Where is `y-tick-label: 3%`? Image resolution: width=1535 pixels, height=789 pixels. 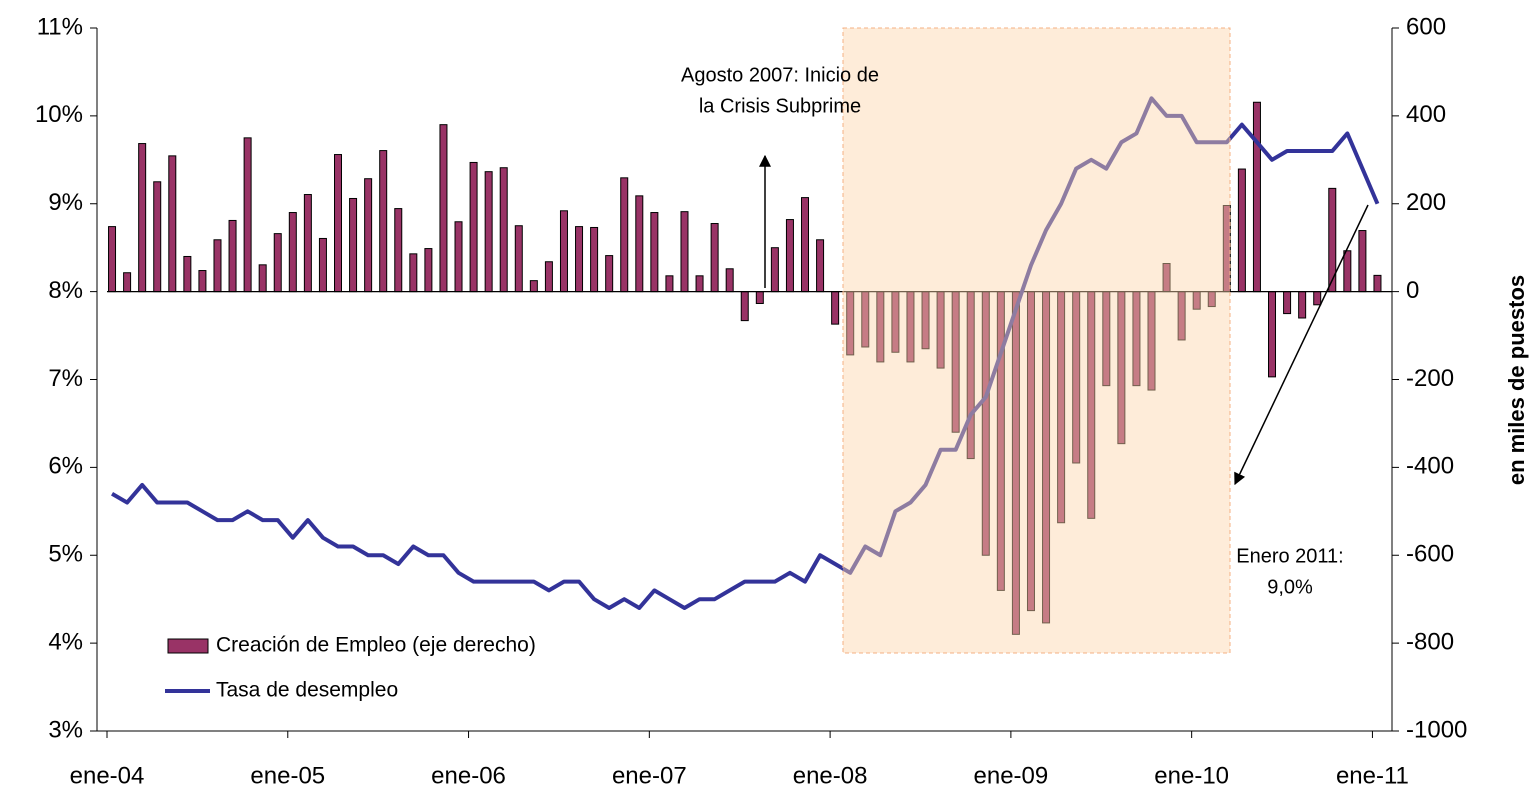 y-tick-label: 3% is located at coordinates (65, 729).